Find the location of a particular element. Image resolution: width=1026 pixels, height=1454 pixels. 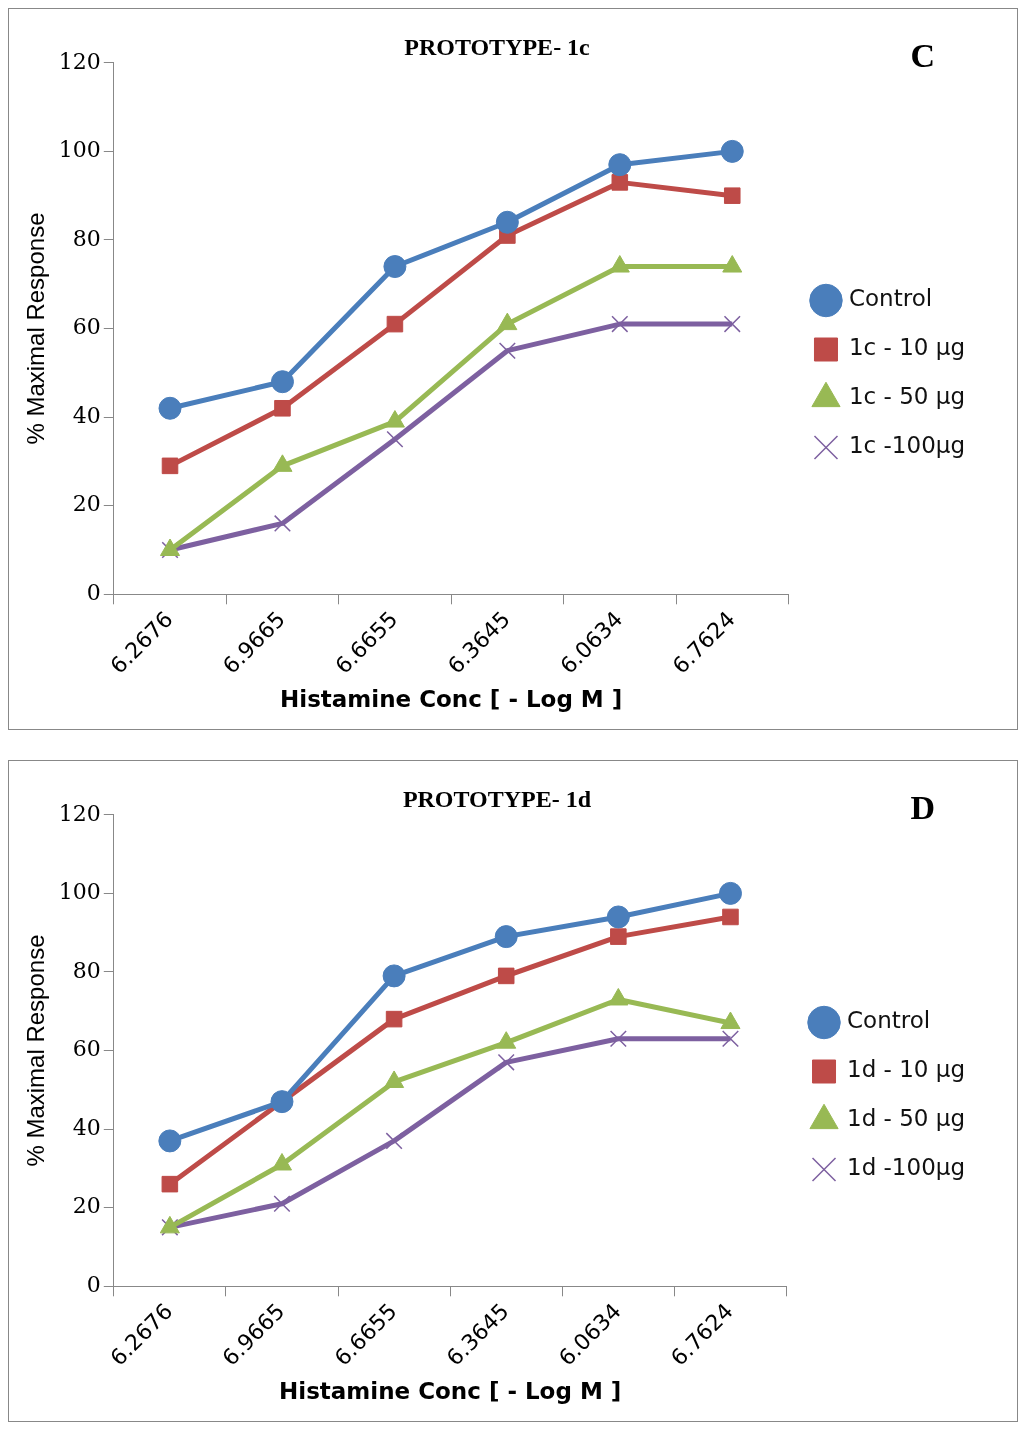

legend-label: 1d - 50 µg is located at coordinates (906, 1118).